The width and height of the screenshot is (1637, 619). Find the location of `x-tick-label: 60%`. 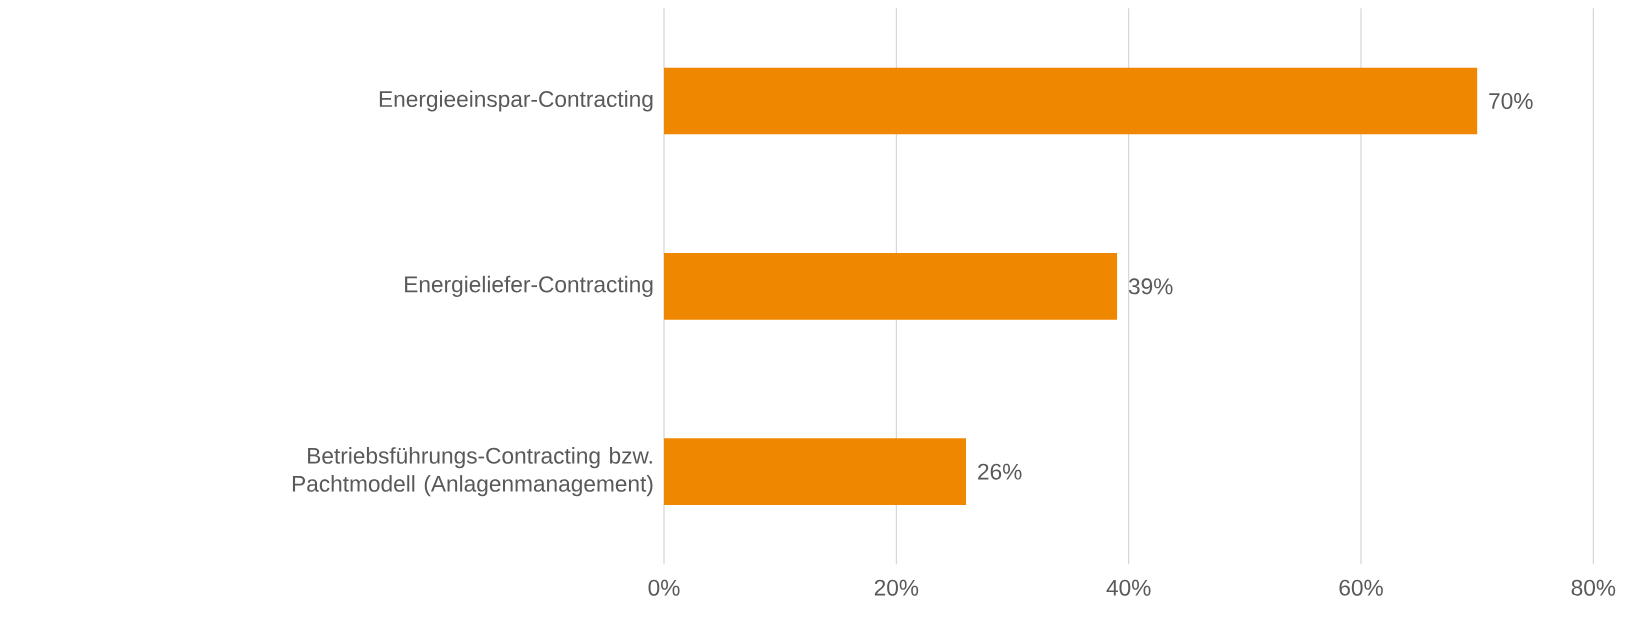

x-tick-label: 60% is located at coordinates (1361, 587).